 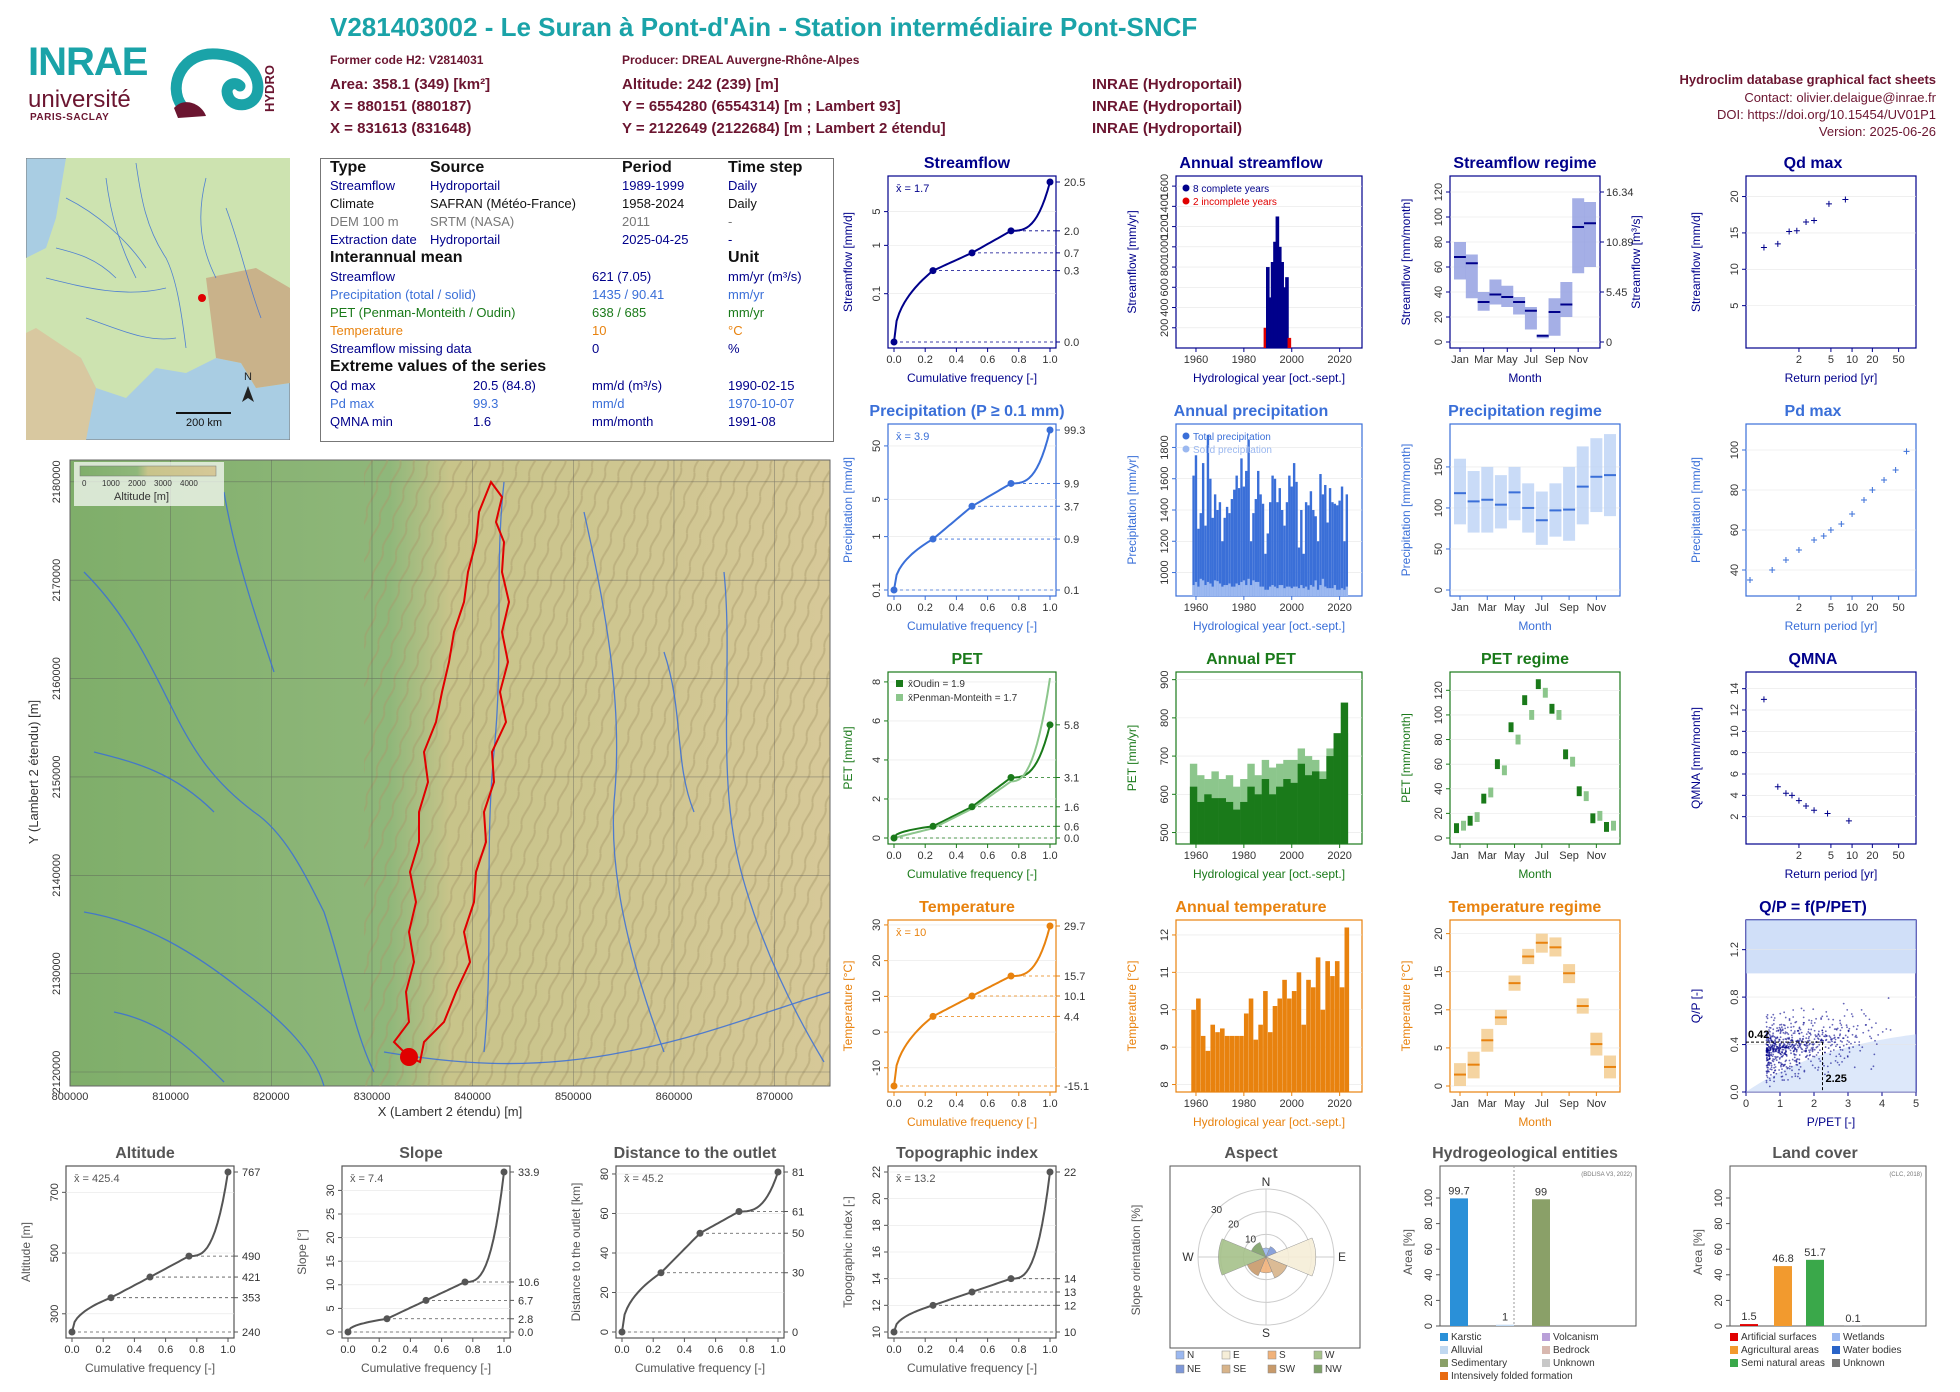 What do you see at coordinates (1504, 770) in the screenshot?
I see `regime-box-pm` at bounding box center [1504, 770].